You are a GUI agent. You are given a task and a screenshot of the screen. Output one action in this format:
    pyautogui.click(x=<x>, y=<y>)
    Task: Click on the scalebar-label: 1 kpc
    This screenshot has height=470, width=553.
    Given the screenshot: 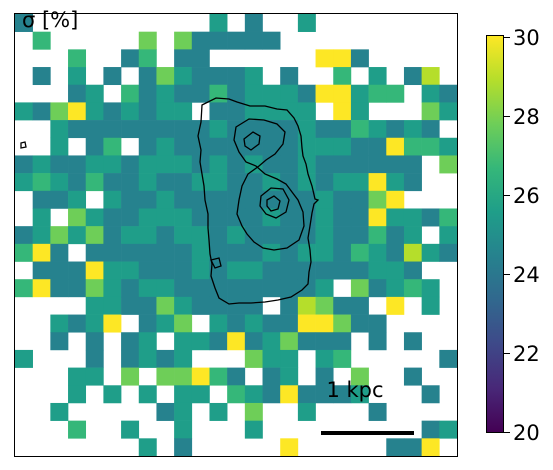 What is the action you would take?
    pyautogui.click(x=355, y=390)
    